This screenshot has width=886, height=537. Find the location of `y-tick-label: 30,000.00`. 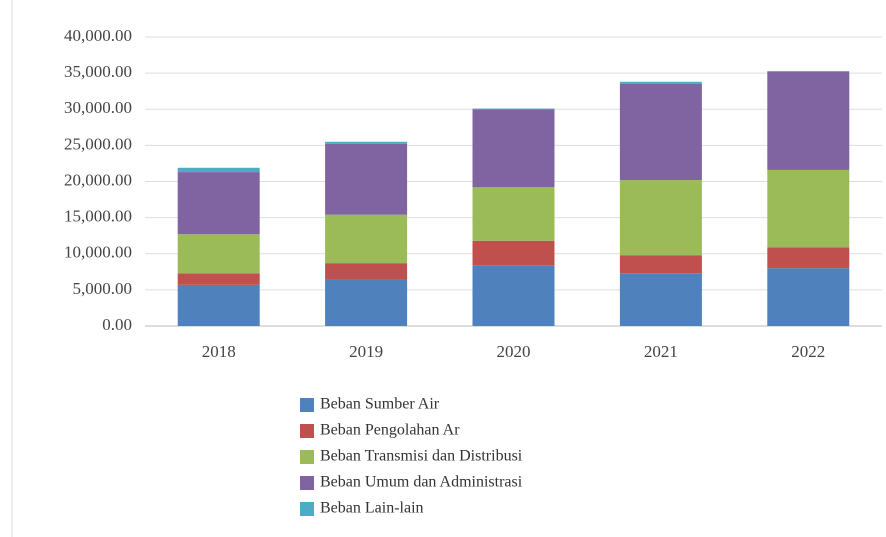

y-tick-label: 30,000.00 is located at coordinates (98, 107).